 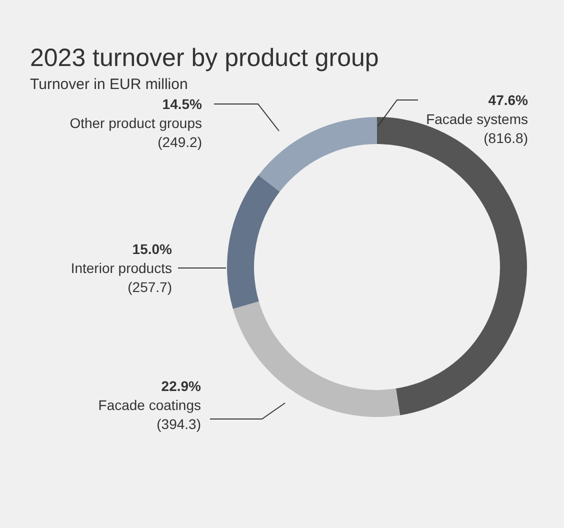 I want to click on data-label: (394.3), so click(x=178, y=424).